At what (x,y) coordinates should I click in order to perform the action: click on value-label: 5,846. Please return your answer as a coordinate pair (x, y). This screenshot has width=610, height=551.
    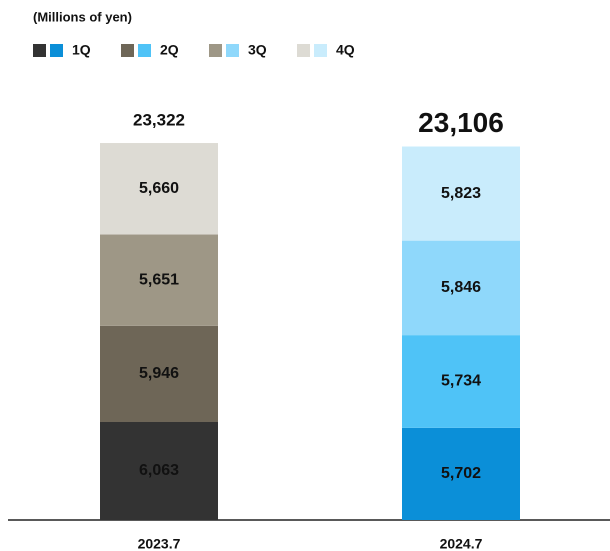
    Looking at the image, I should click on (461, 287).